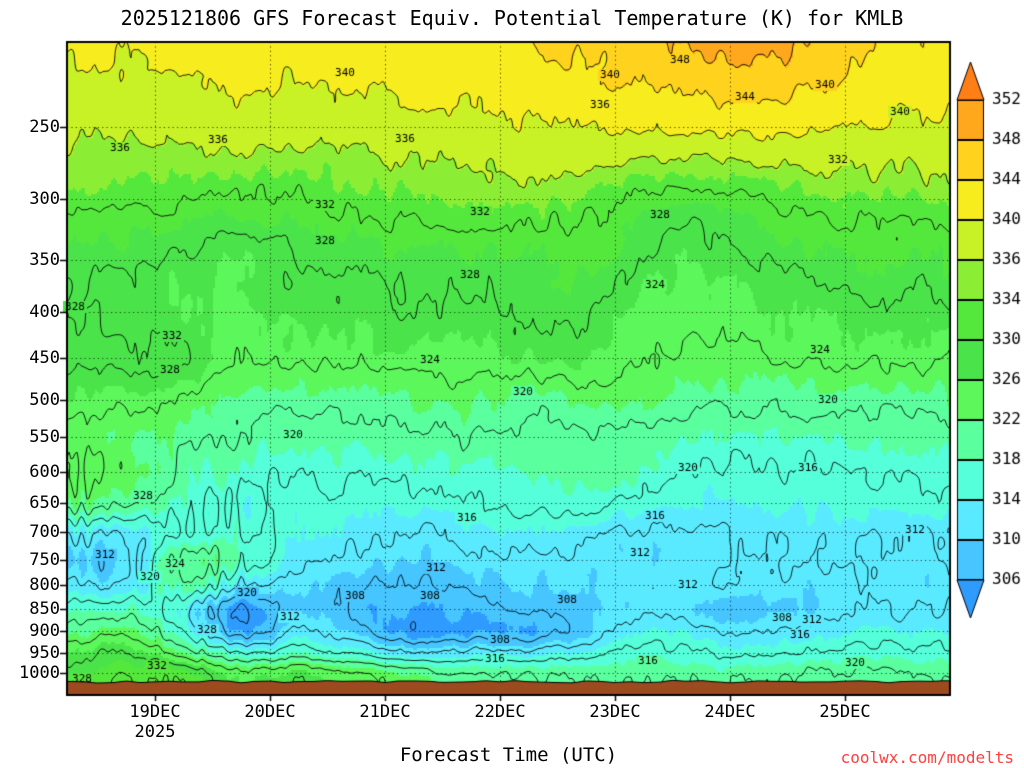 The height and width of the screenshot is (768, 1024). I want to click on x-axis-tick-label: 23DEC, so click(615, 712).